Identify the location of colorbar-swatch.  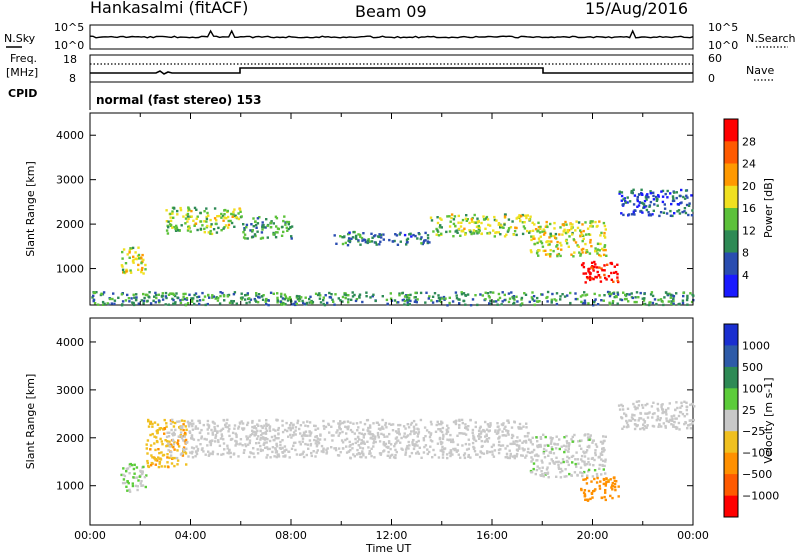
(731, 335).